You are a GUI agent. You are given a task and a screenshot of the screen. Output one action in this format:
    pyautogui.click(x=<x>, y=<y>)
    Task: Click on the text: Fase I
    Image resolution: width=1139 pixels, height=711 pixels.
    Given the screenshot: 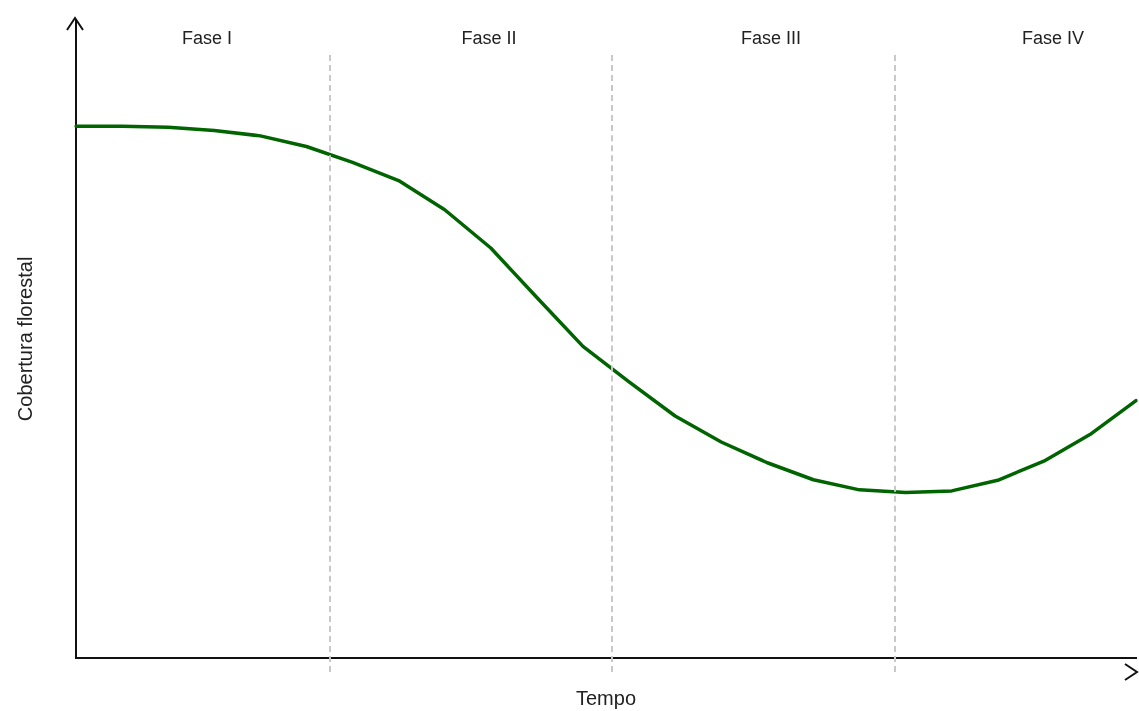 What is the action you would take?
    pyautogui.click(x=207, y=38)
    